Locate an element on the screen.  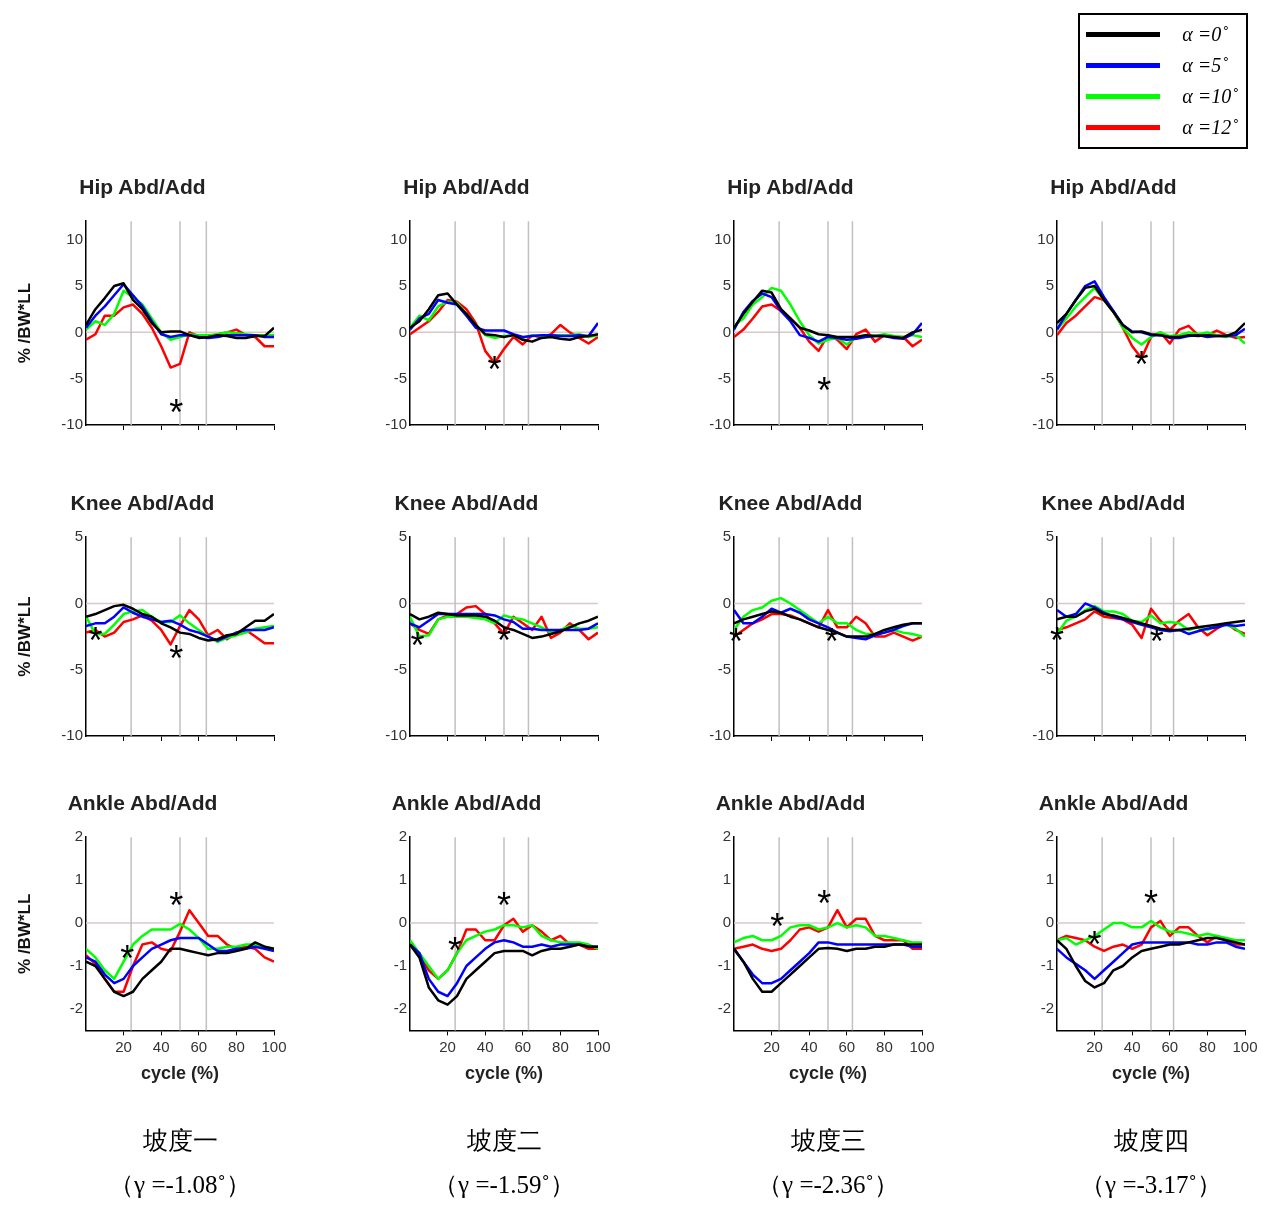
text: 坡度三 is located at coordinates (828, 1141).